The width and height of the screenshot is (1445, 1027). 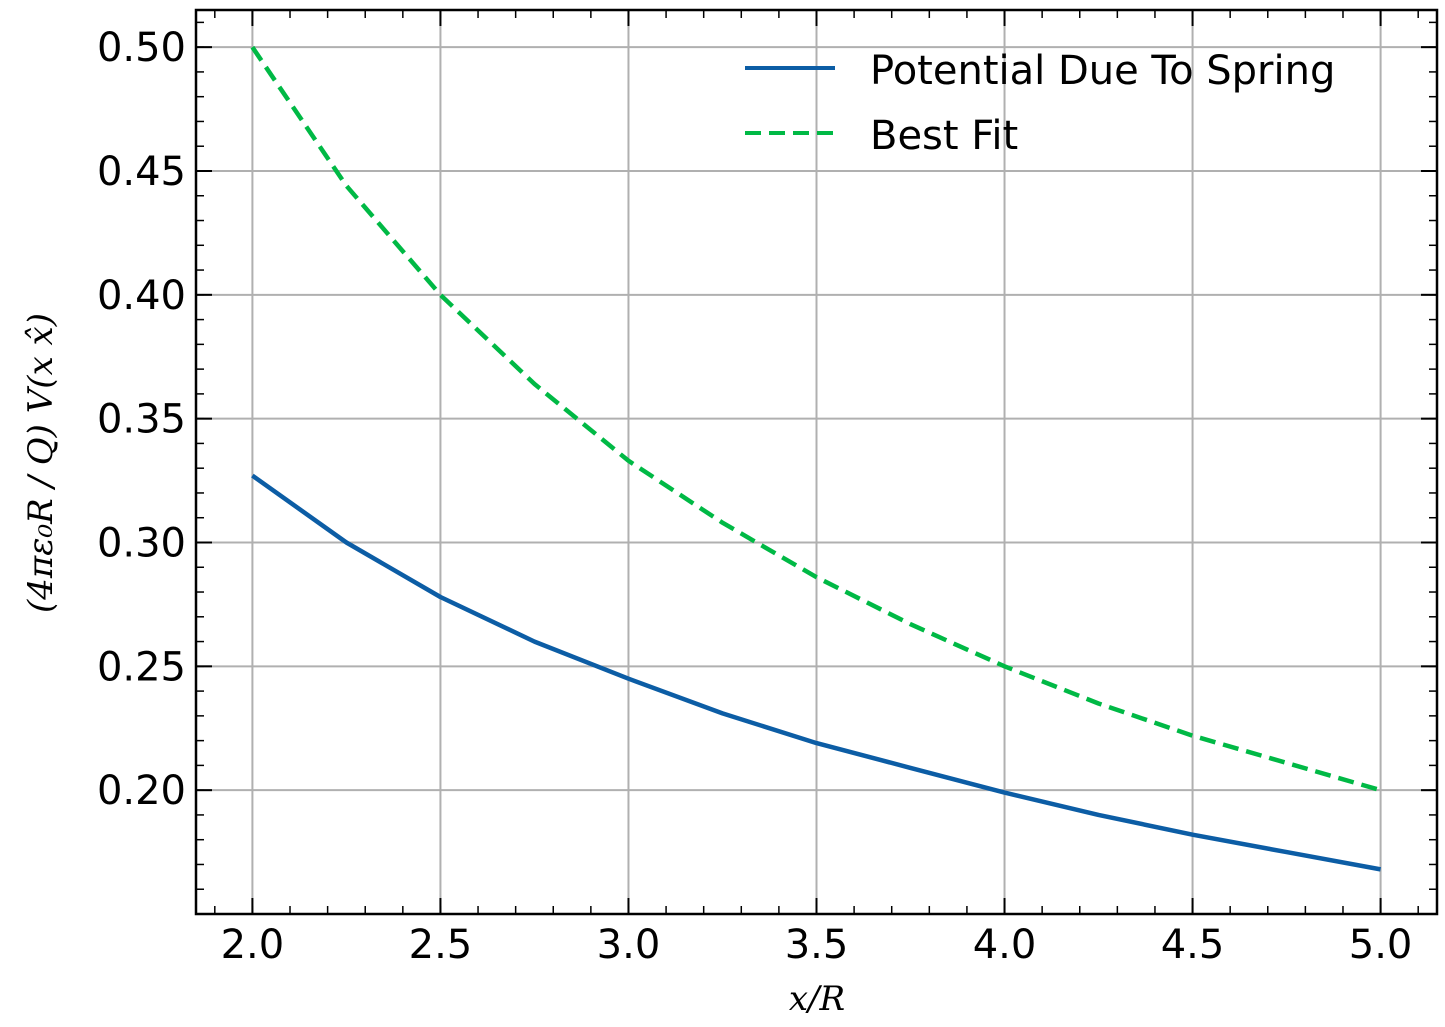 I want to click on y-tick-label: 0.40, so click(x=141, y=296).